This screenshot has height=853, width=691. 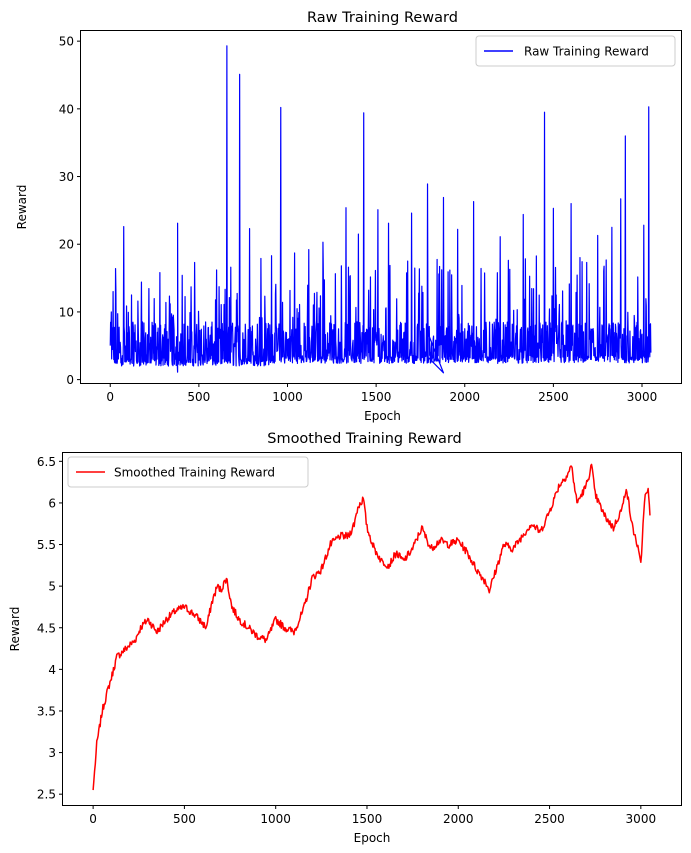 What do you see at coordinates (382, 18) in the screenshot?
I see `chart-title: Raw Training Reward` at bounding box center [382, 18].